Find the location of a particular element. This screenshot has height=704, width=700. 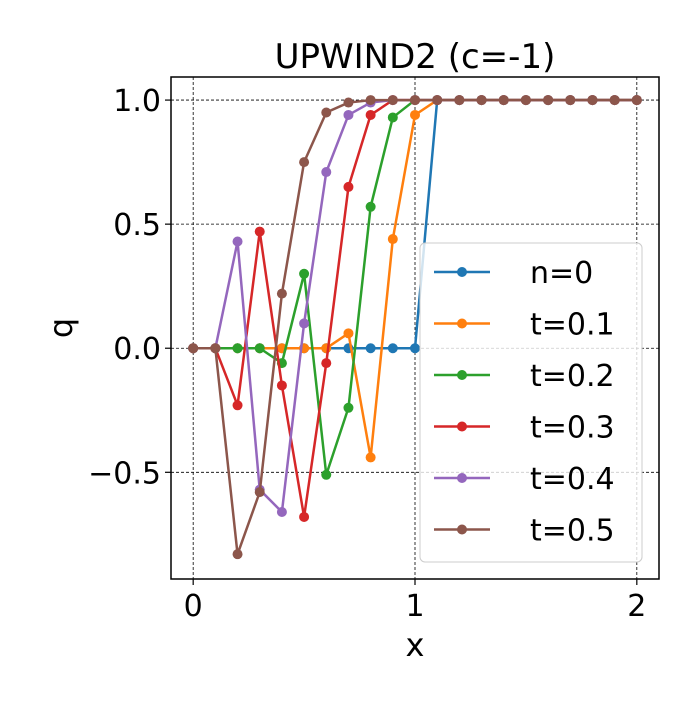

legend-label: t=0.4 is located at coordinates (572, 479).